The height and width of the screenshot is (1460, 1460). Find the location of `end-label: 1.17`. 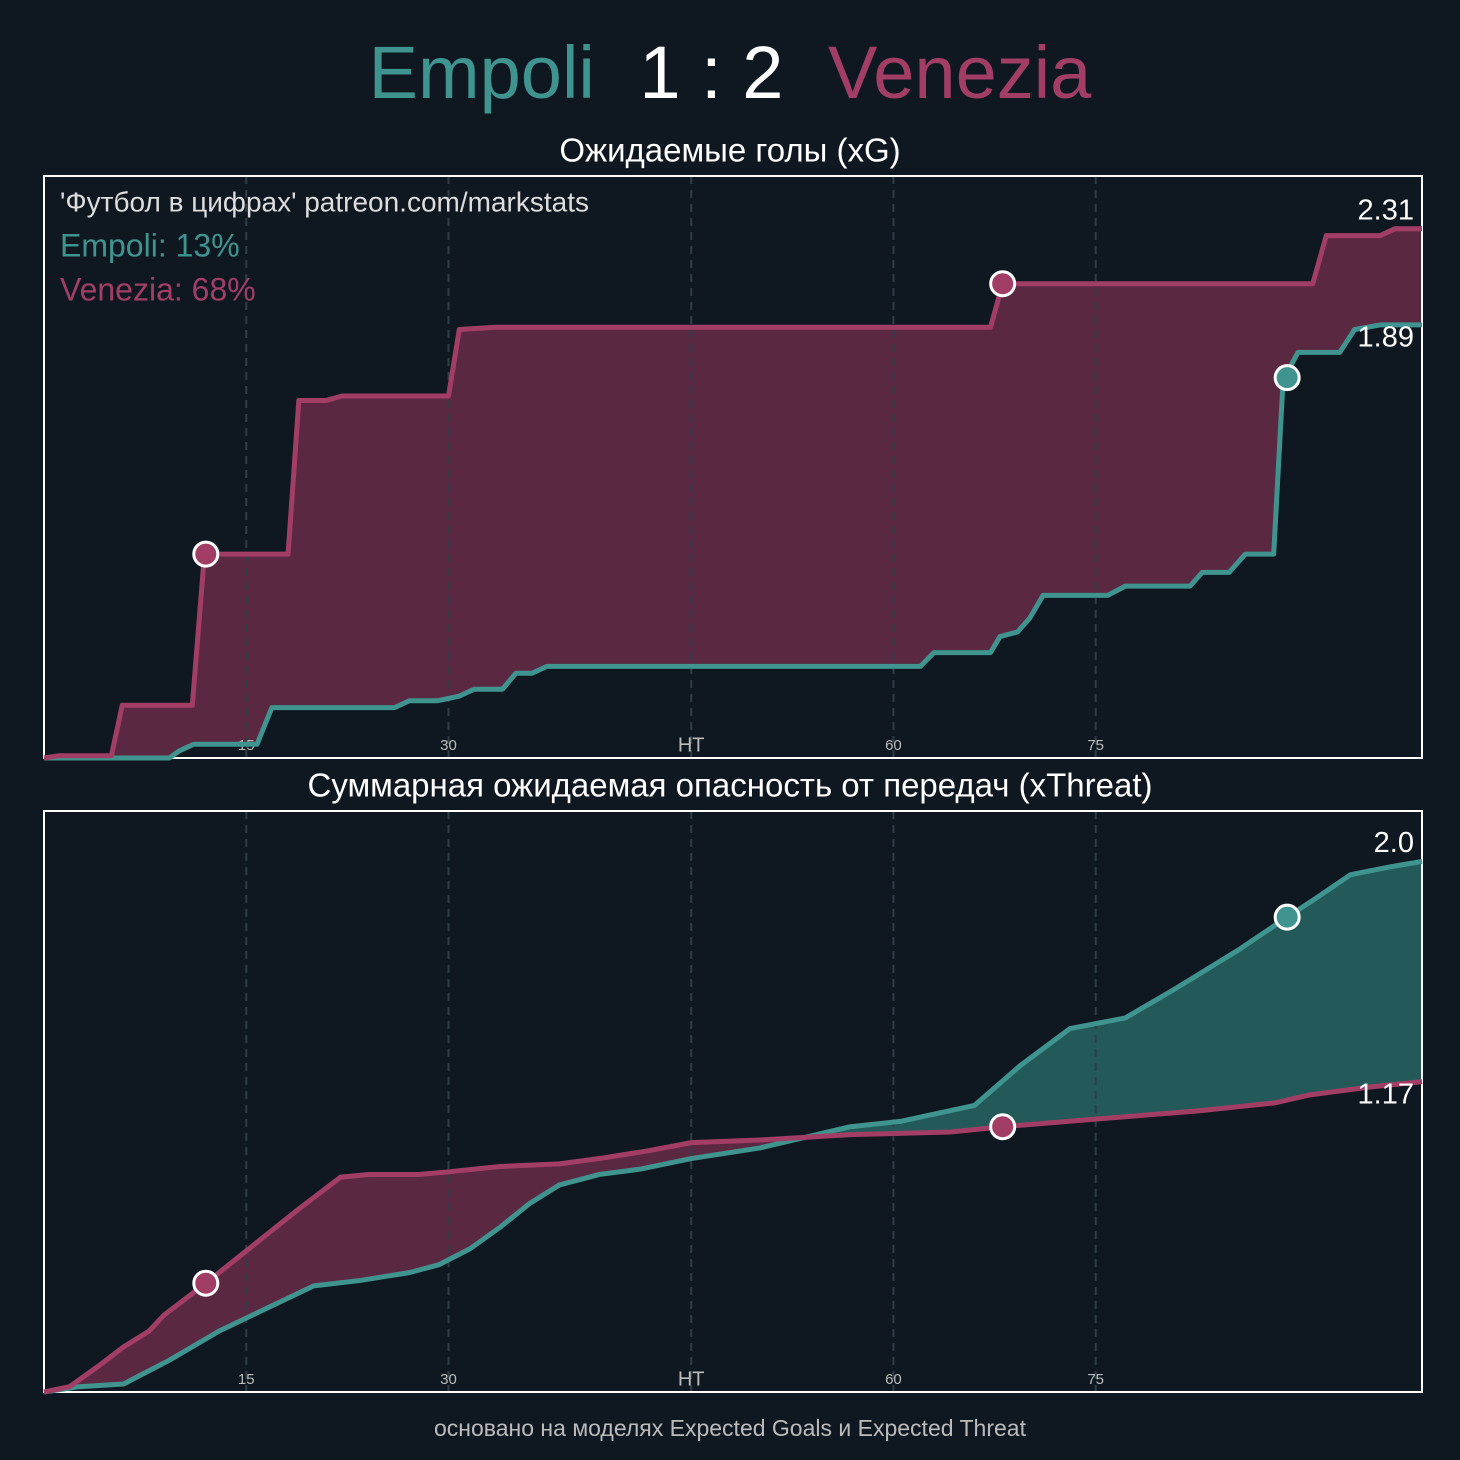

end-label: 1.17 is located at coordinates (1386, 1094).